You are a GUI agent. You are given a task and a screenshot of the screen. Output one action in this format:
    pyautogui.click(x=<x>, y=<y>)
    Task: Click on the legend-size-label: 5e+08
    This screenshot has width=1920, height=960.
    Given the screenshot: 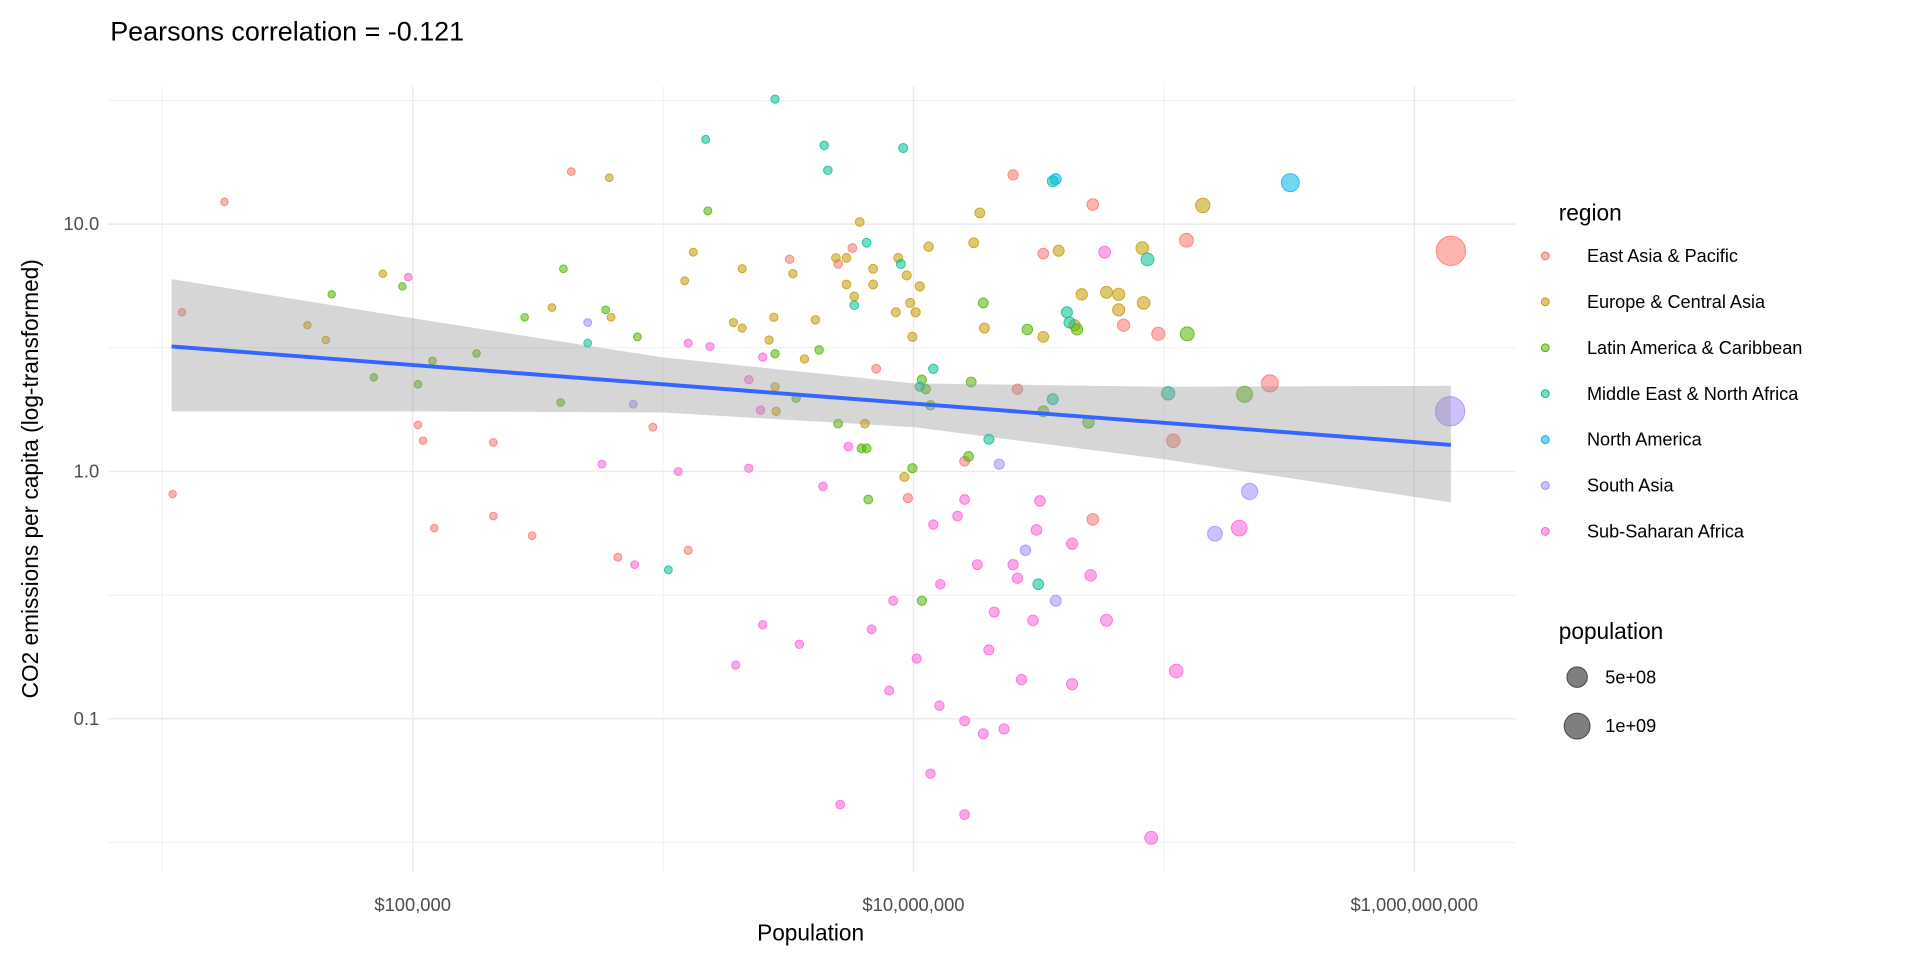 What is the action you would take?
    pyautogui.click(x=1630, y=677)
    